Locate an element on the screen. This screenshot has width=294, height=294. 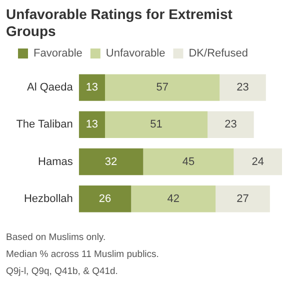
data-label: 27 is located at coordinates (242, 198).